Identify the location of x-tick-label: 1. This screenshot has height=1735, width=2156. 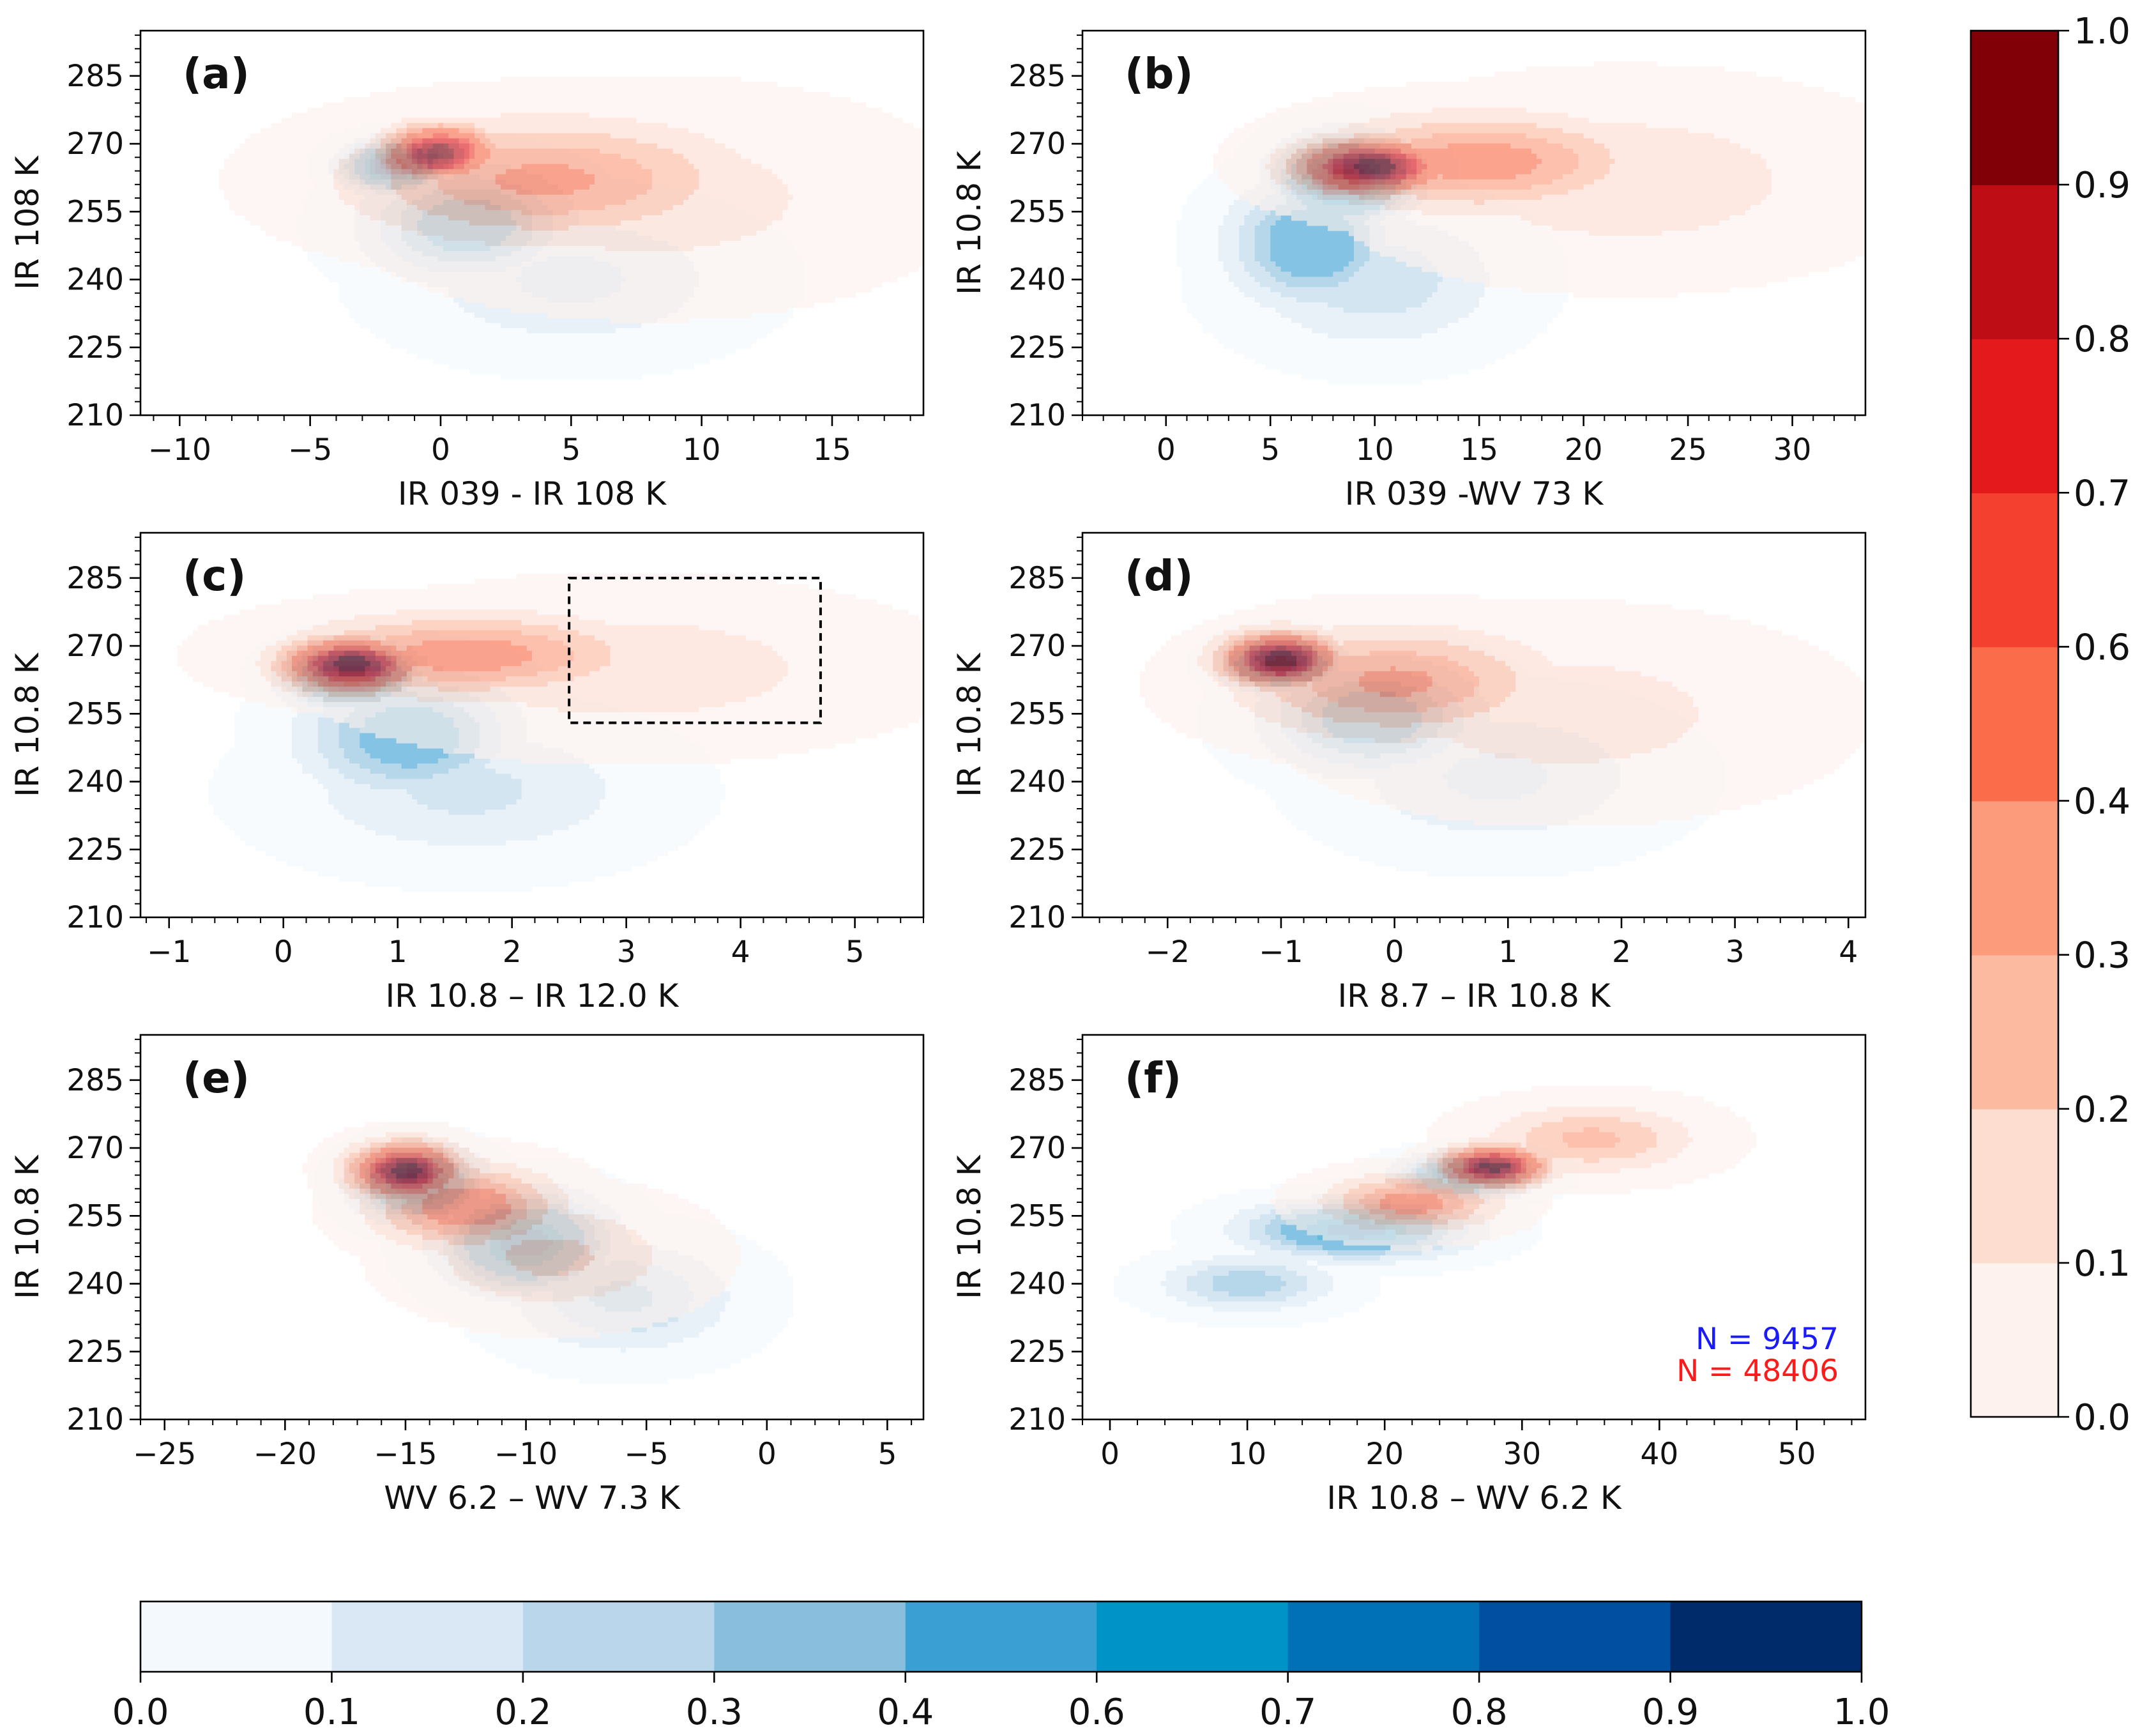
(397, 952).